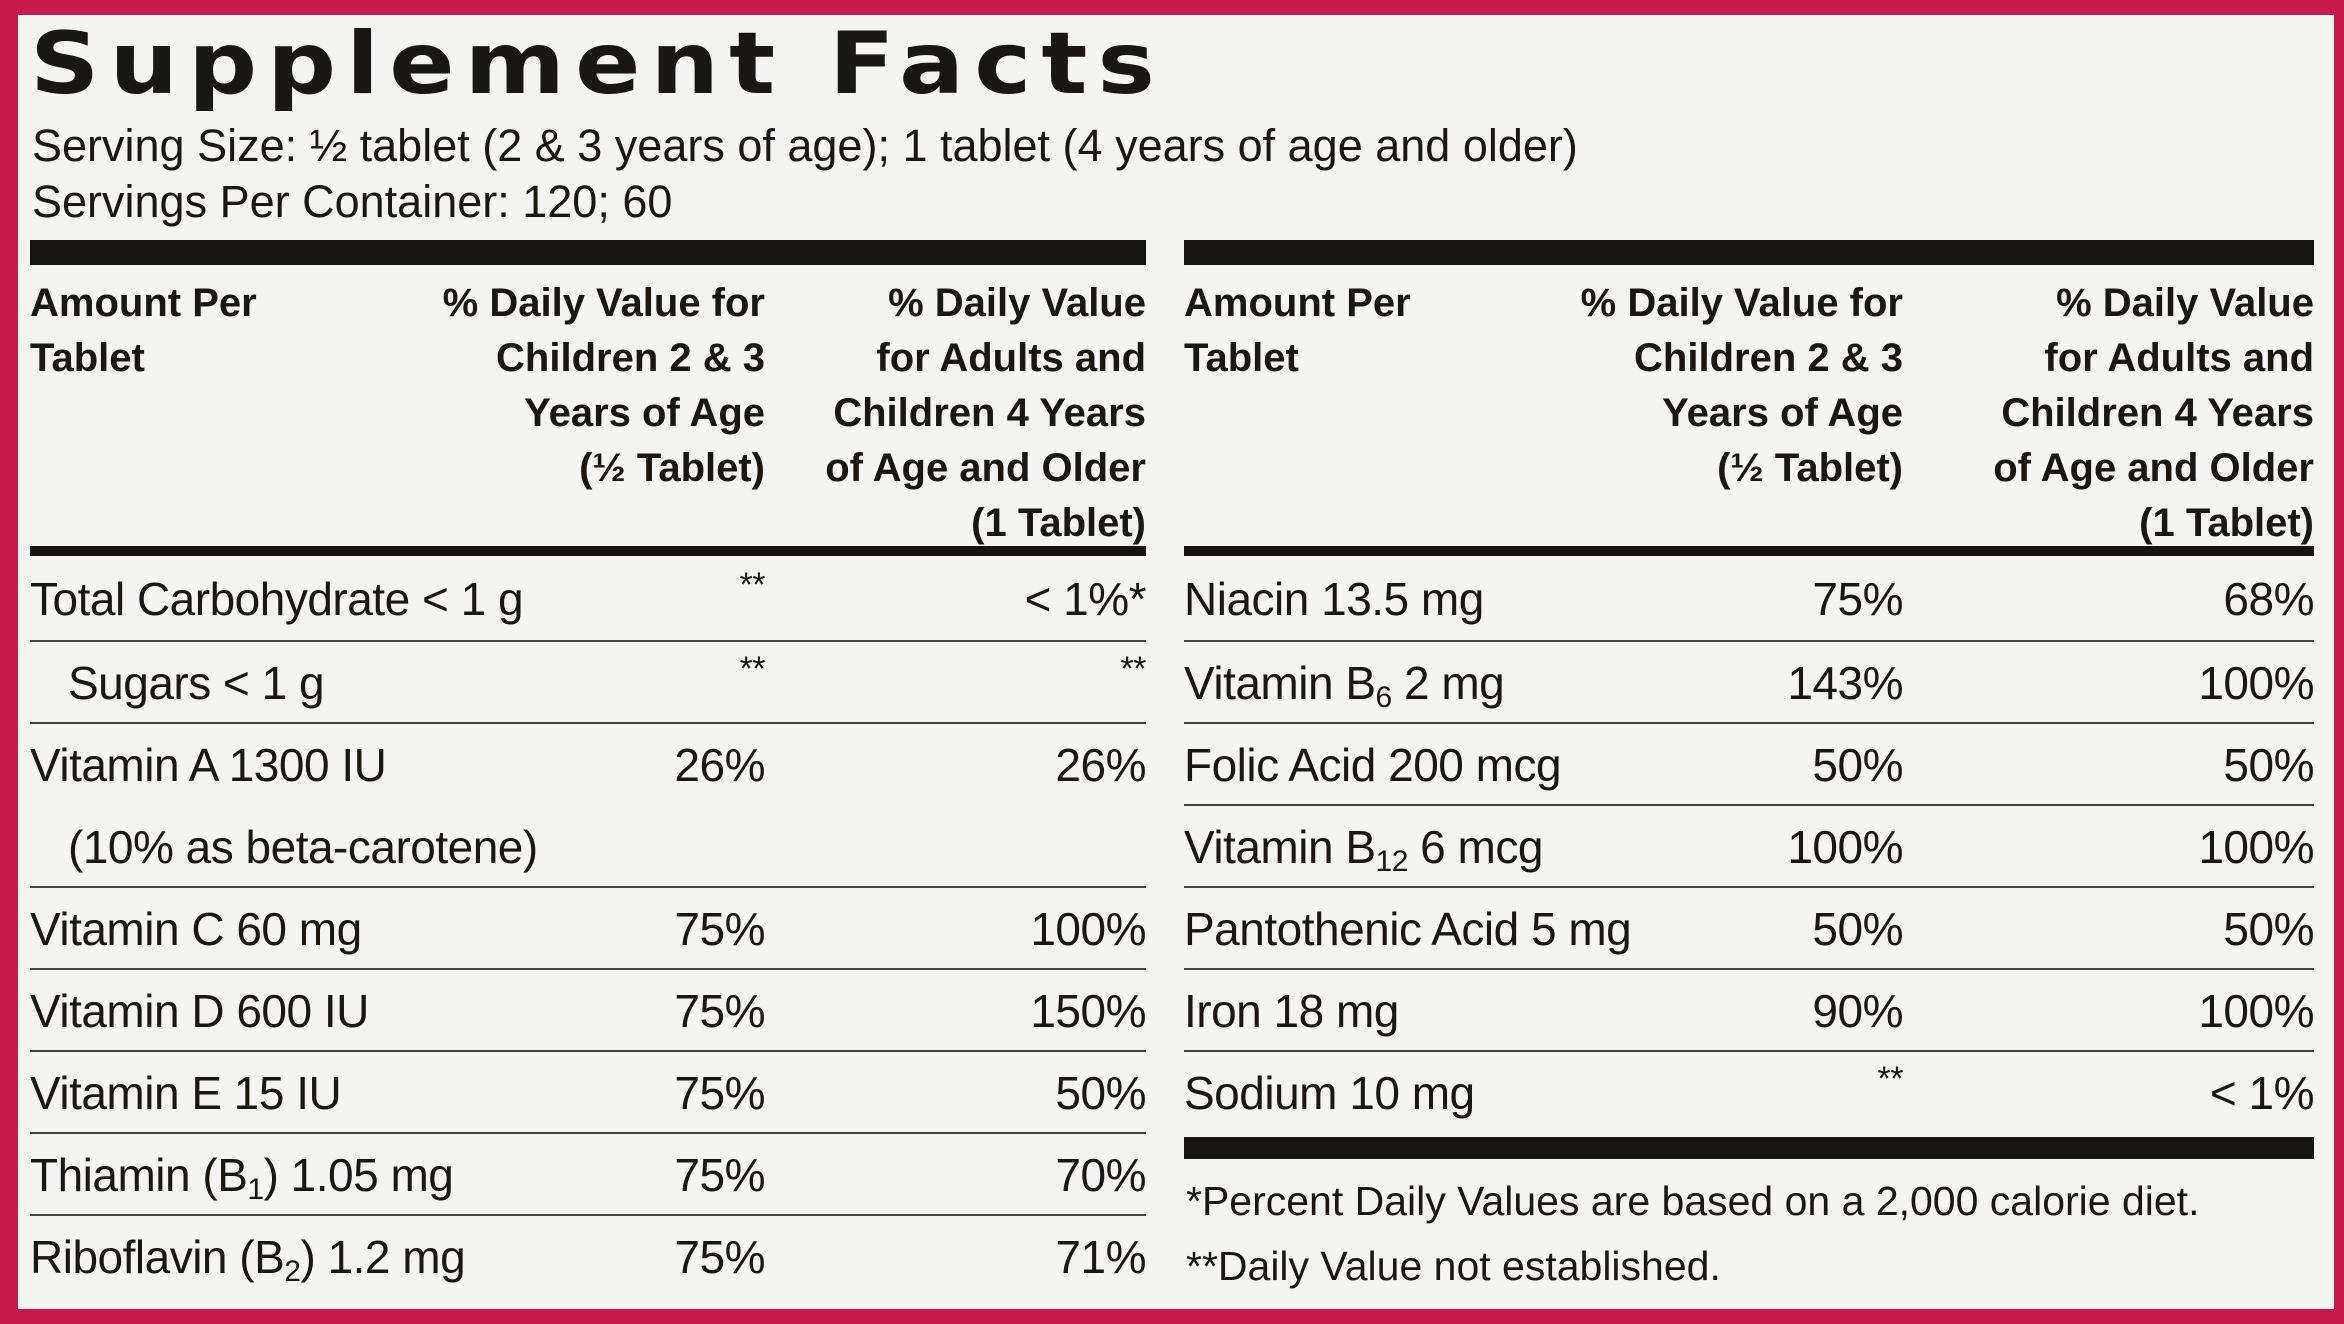 The width and height of the screenshot is (2344, 1324). What do you see at coordinates (358, 1175) in the screenshot?
I see `nutrient-amount: ) 1.05 mg` at bounding box center [358, 1175].